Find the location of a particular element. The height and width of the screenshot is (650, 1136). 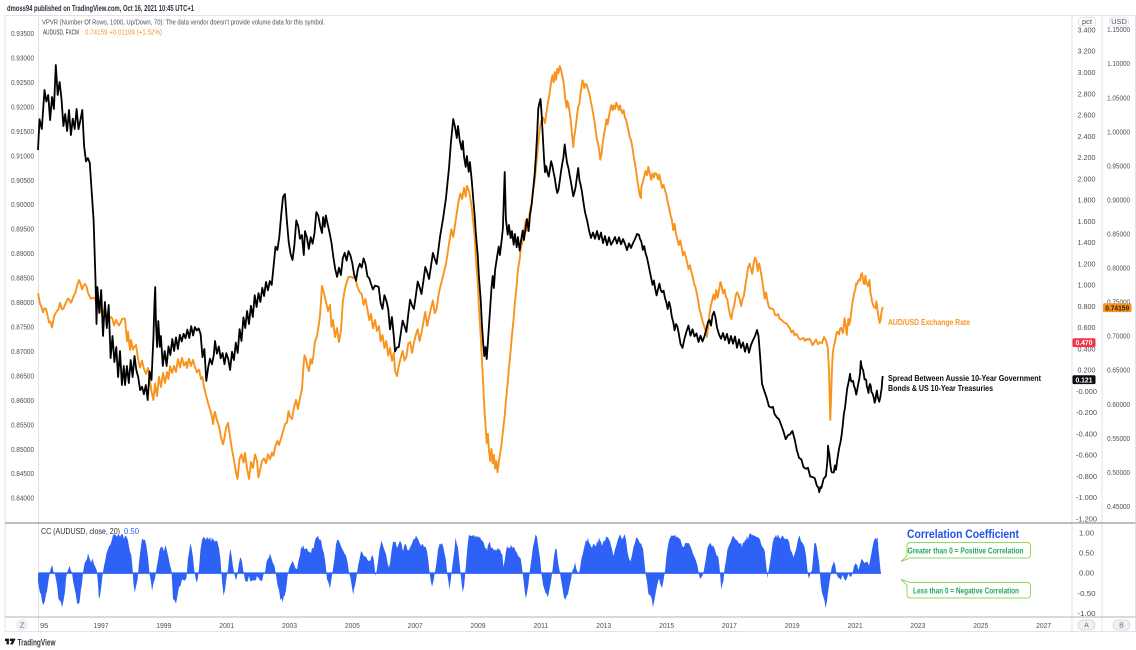

svg-text: pct is located at coordinates (1087, 21).